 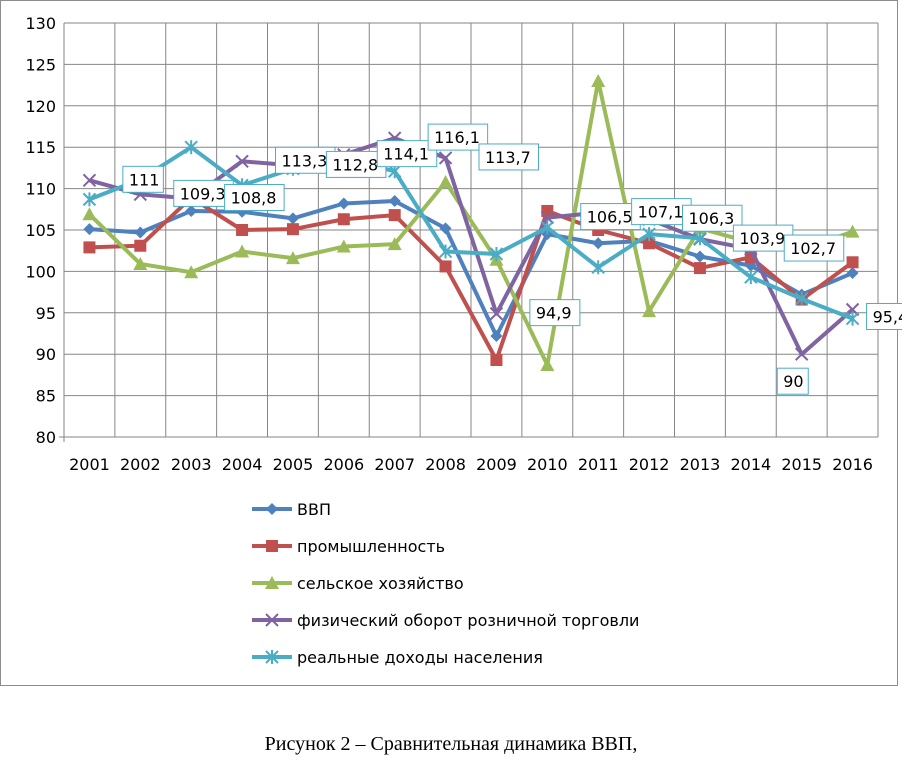 I want to click on data-label: 106,5, so click(x=610, y=217).